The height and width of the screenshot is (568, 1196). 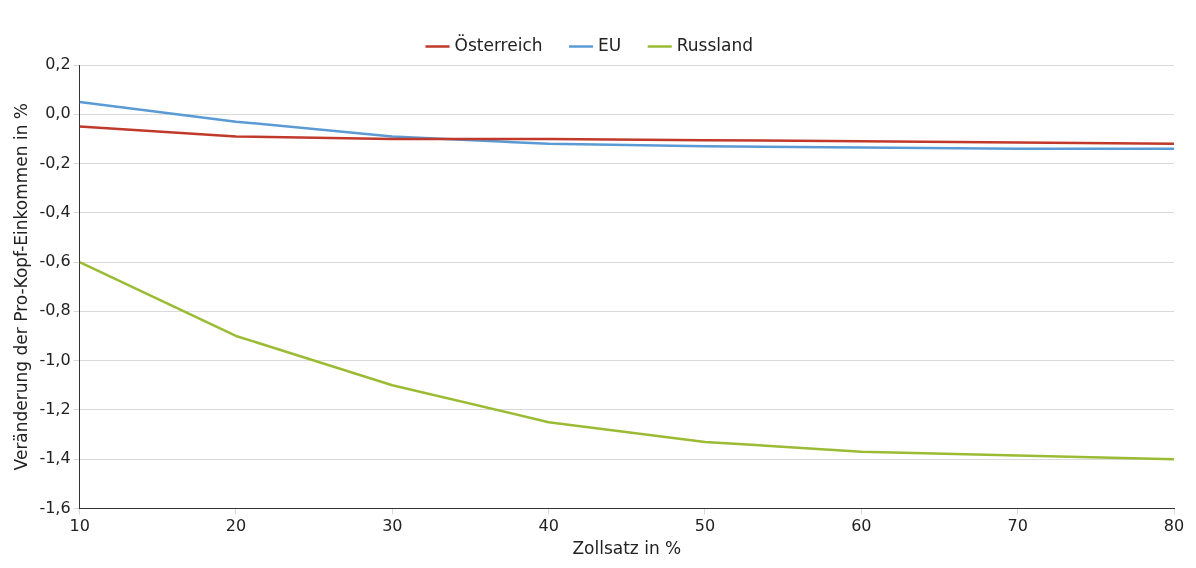 What do you see at coordinates (55, 261) in the screenshot?
I see `y-tick-label: -0,6` at bounding box center [55, 261].